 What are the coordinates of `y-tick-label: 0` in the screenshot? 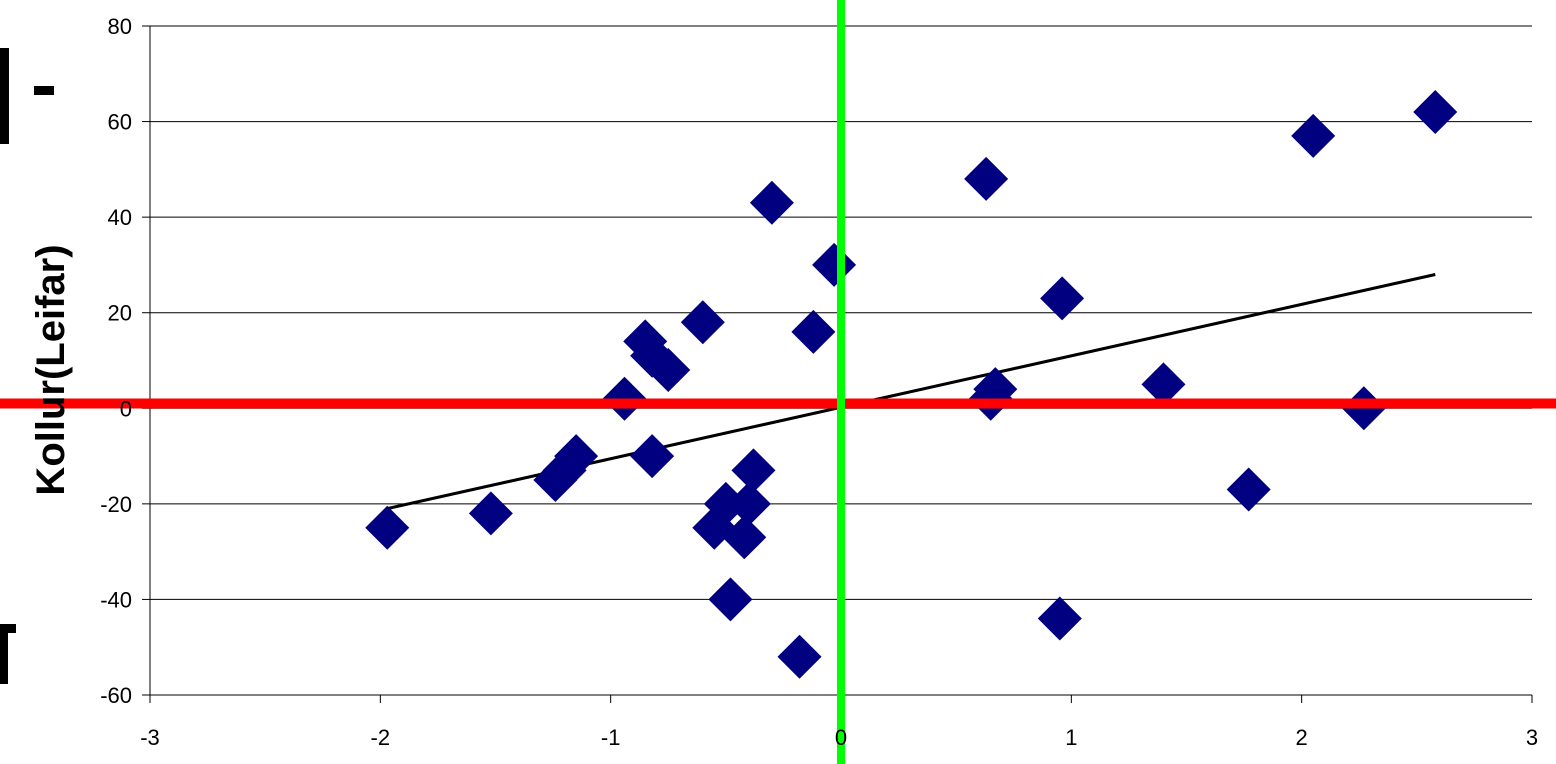 It's located at (126, 408).